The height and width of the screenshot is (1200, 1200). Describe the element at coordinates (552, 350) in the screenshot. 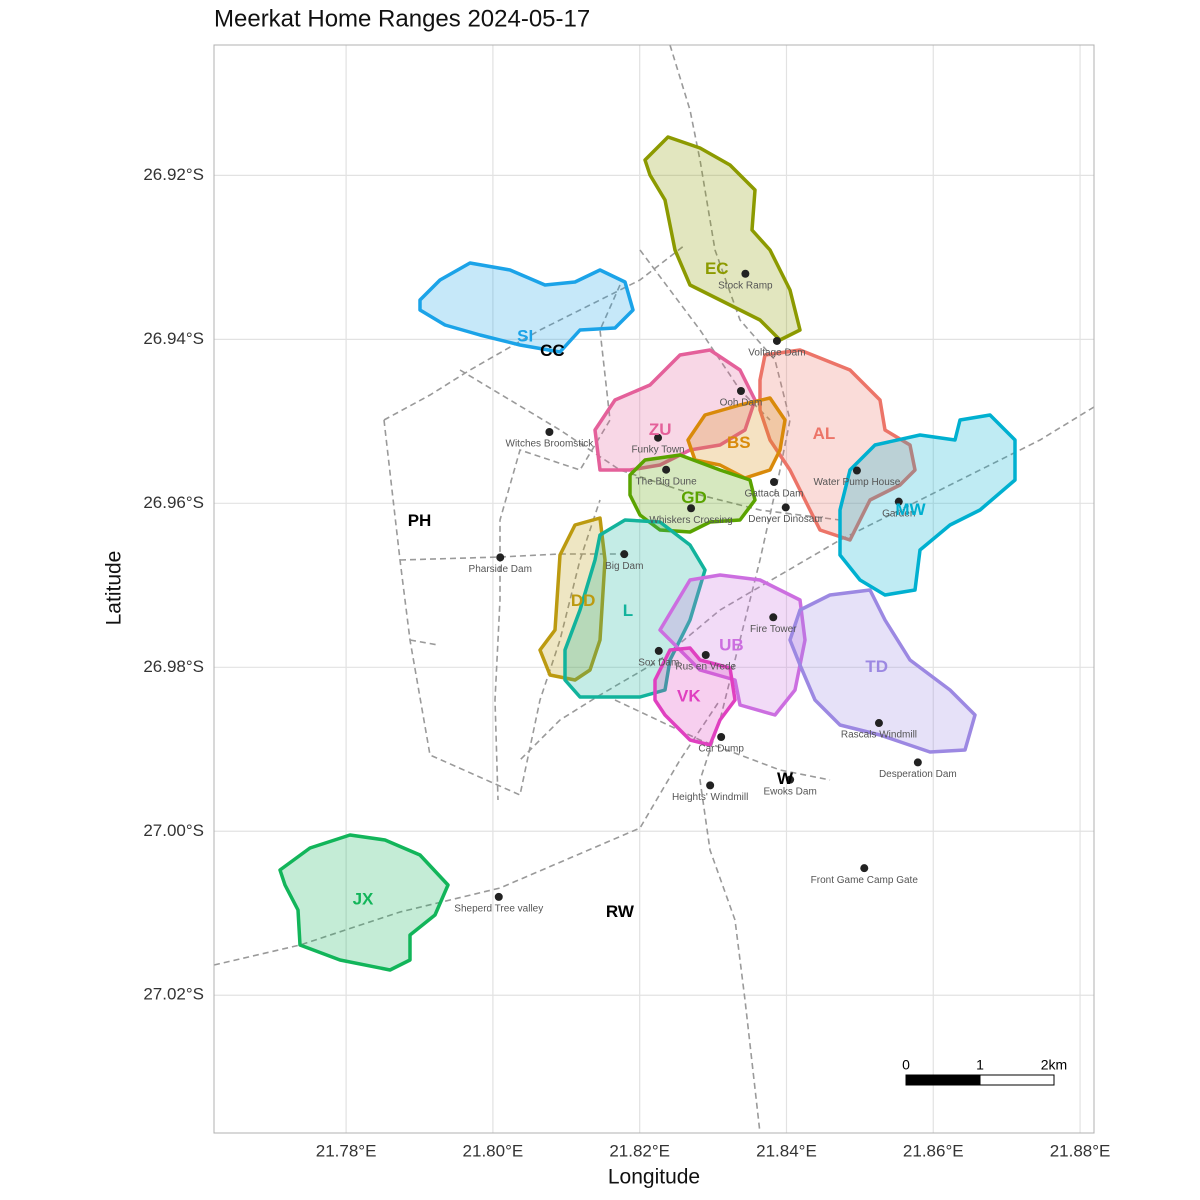

I see `group-label: CC` at that location.